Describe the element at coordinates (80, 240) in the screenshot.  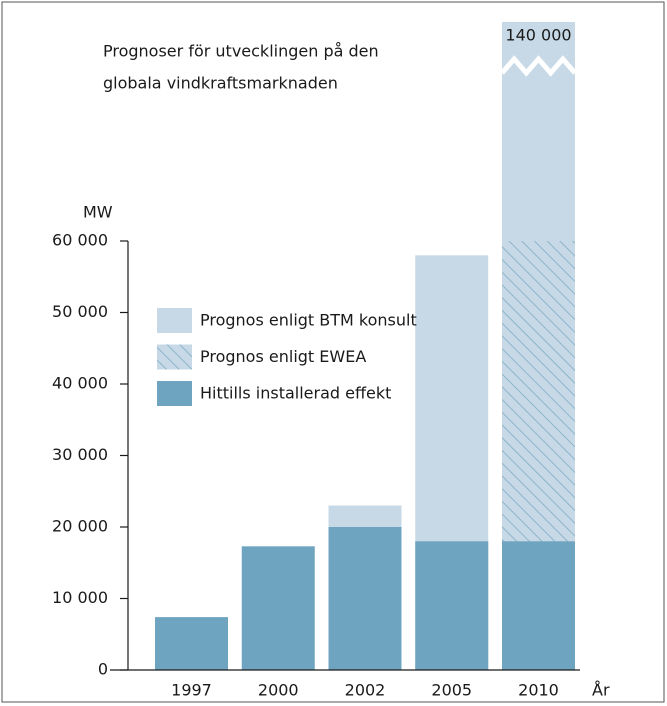
I see `y-tick-label: 60 000` at that location.